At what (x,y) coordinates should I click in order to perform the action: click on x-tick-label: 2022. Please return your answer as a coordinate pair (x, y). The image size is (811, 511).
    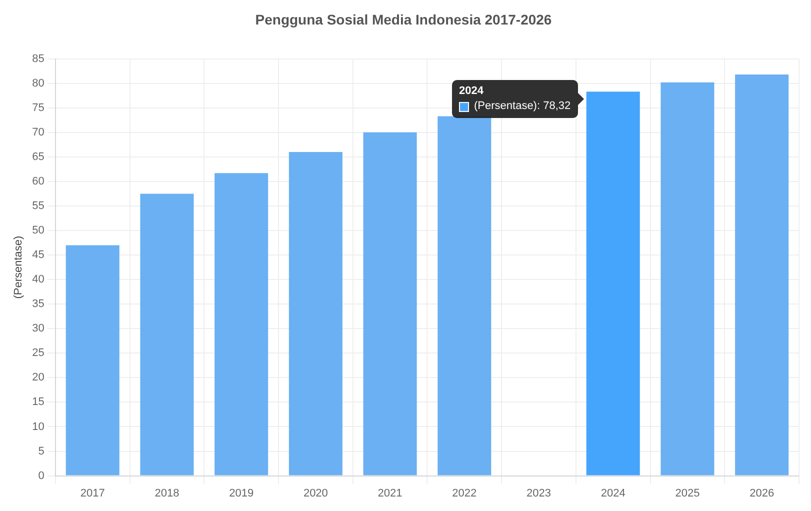
    Looking at the image, I should click on (464, 493).